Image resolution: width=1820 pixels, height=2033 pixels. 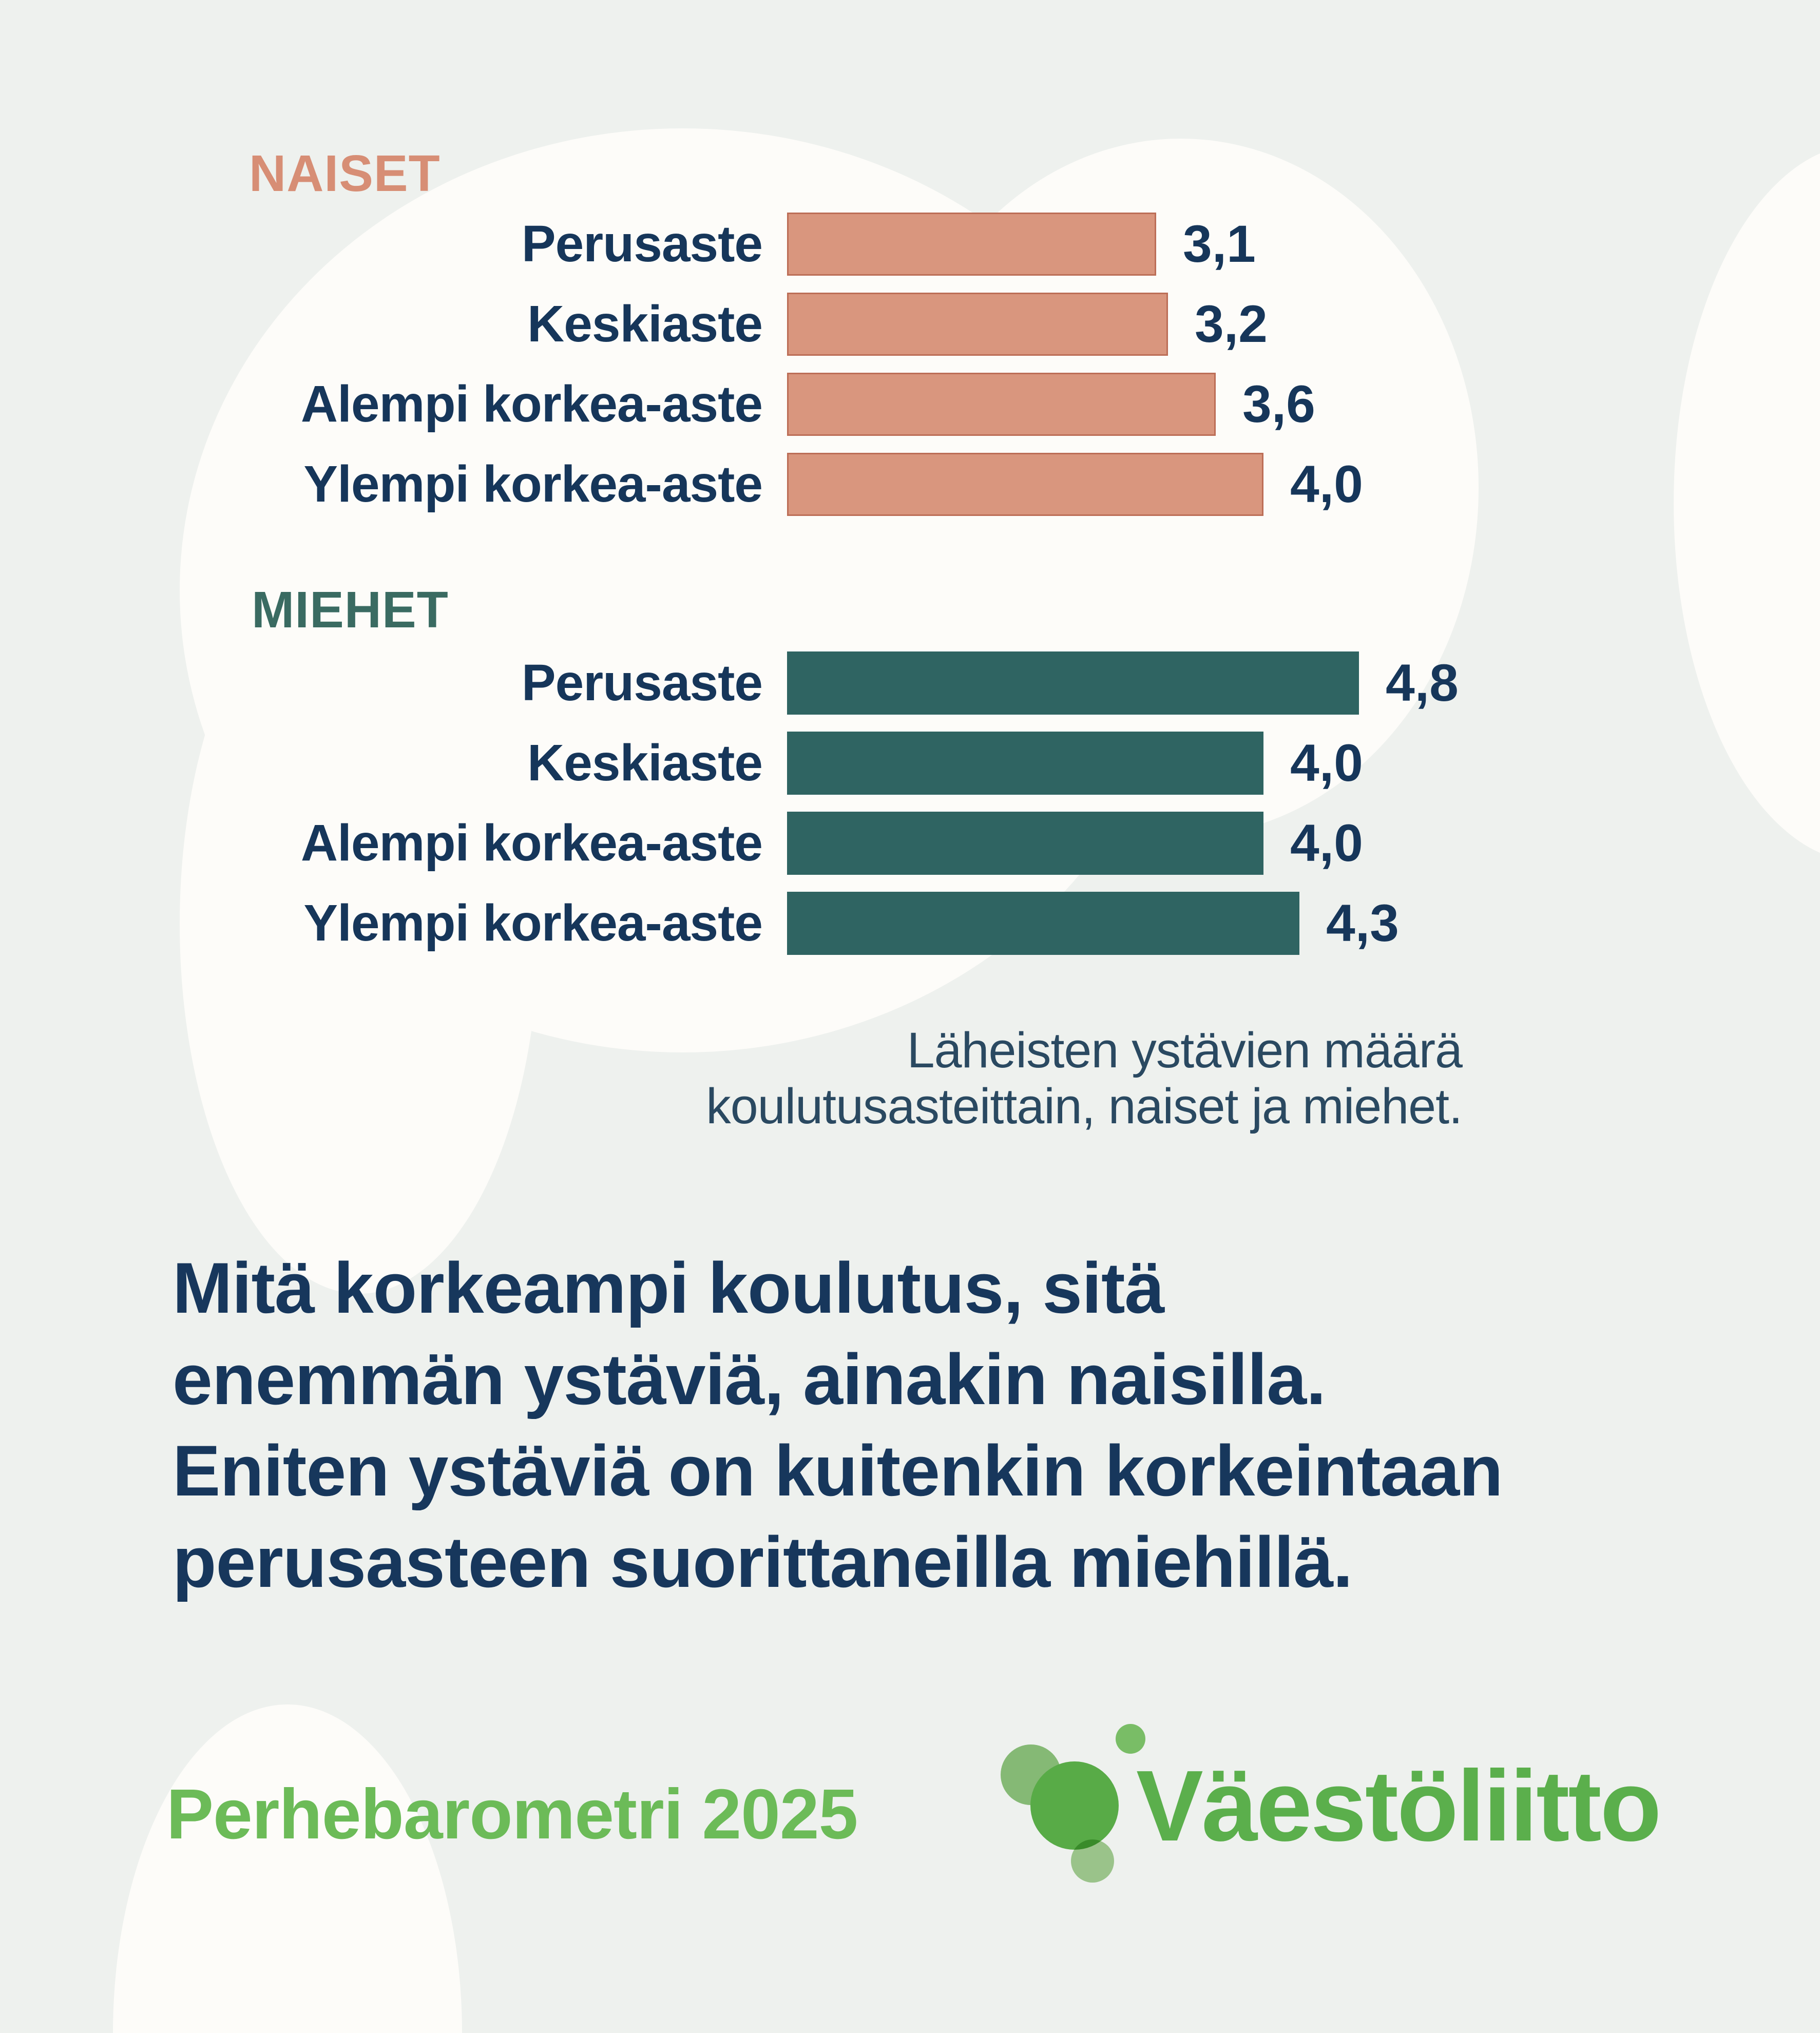 I want to click on bar-value-label: 3,2, so click(x=1231, y=324).